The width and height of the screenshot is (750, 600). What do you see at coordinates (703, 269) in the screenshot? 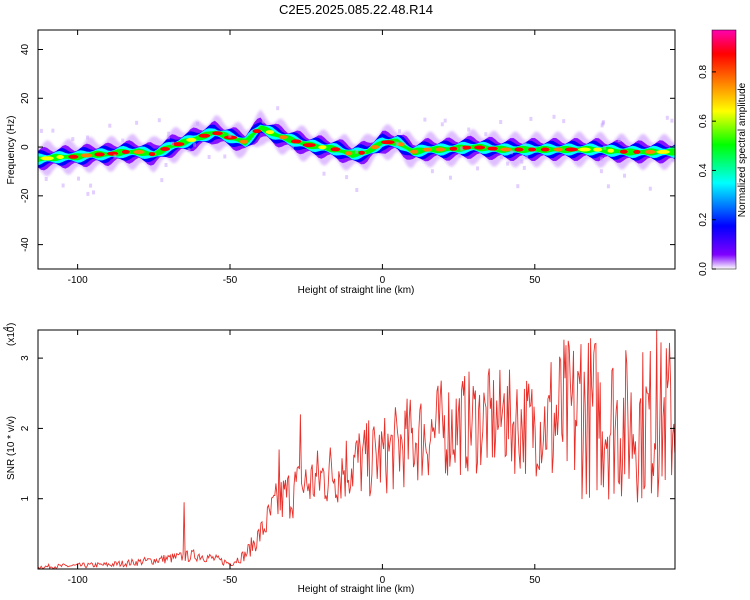
I see `colorbar-tick-label: 0.0` at bounding box center [703, 269].